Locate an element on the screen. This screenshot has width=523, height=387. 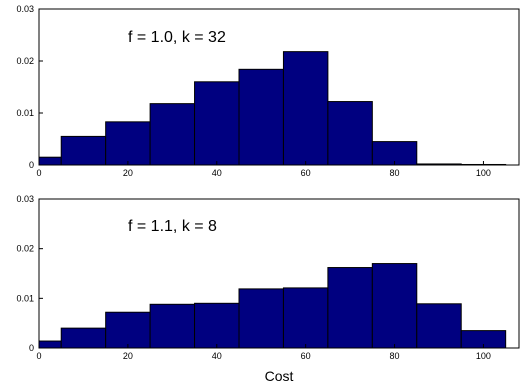
x-axis-label: Cost is located at coordinates (279, 376).